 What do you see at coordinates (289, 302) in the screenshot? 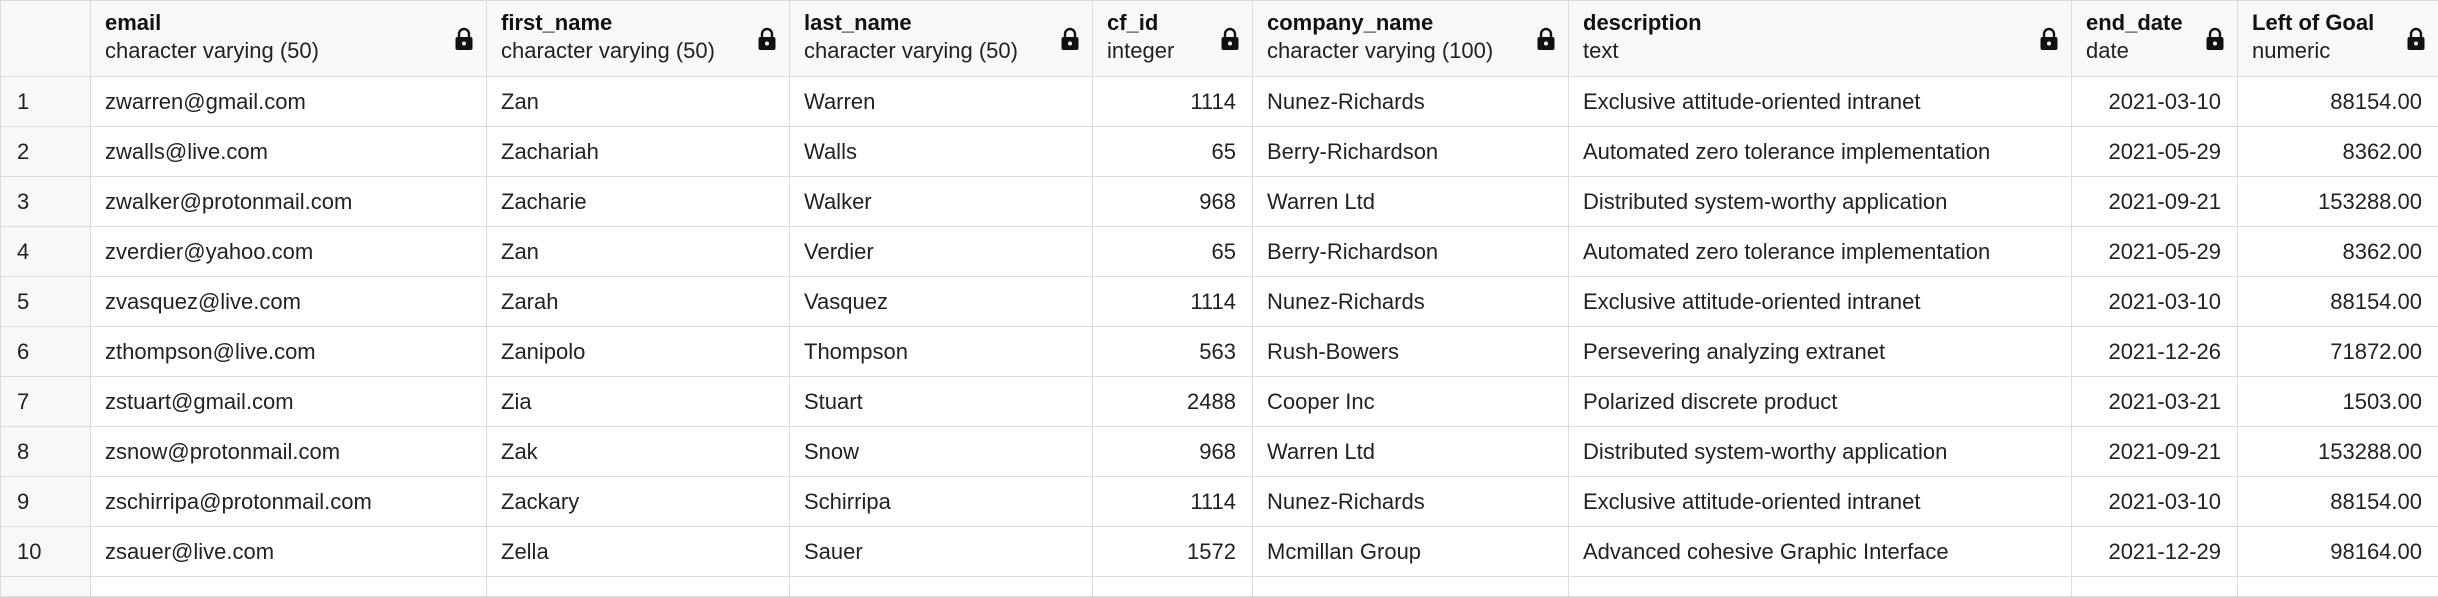
I see `cell-email: zvasquez@live.com` at bounding box center [289, 302].